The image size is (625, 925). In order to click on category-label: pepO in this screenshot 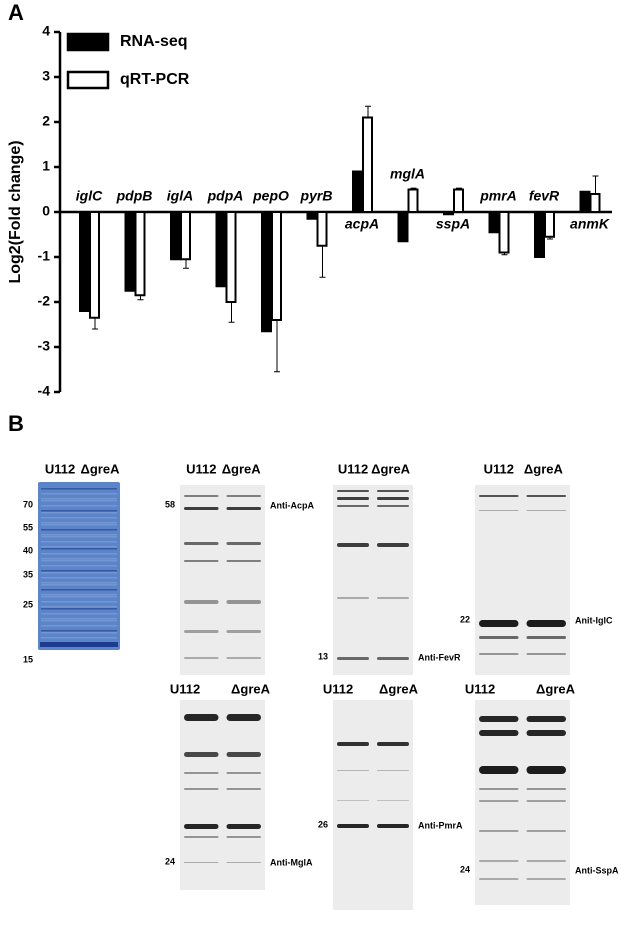, I will do `click(270, 196)`.